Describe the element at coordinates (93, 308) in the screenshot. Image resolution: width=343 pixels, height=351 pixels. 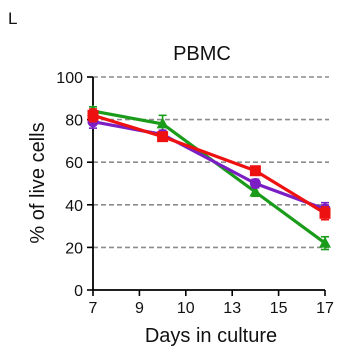
I see `x-tick-label: 7` at that location.